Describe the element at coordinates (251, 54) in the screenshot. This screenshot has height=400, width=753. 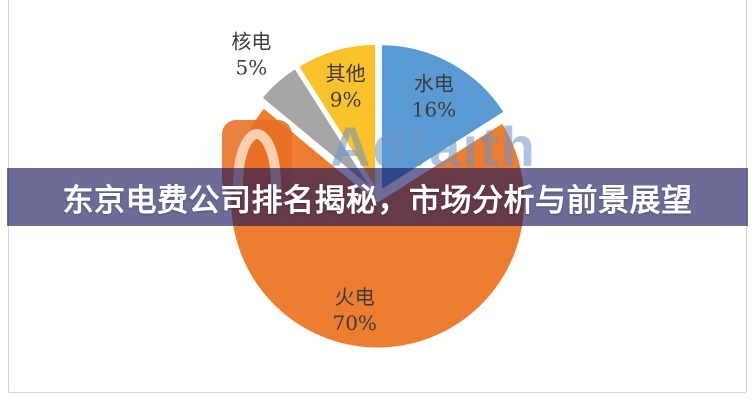
I see `pie-slice-label-核电: 核电 5%` at that location.